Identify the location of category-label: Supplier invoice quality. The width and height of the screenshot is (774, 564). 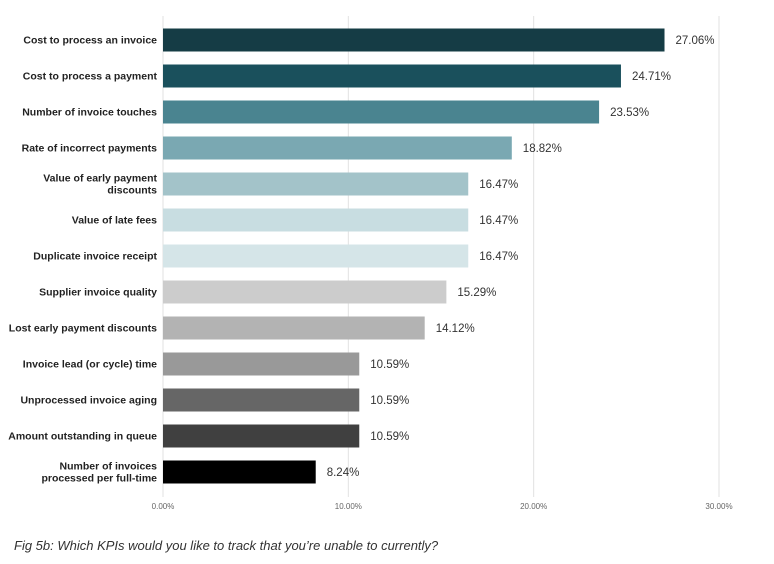
(98, 293).